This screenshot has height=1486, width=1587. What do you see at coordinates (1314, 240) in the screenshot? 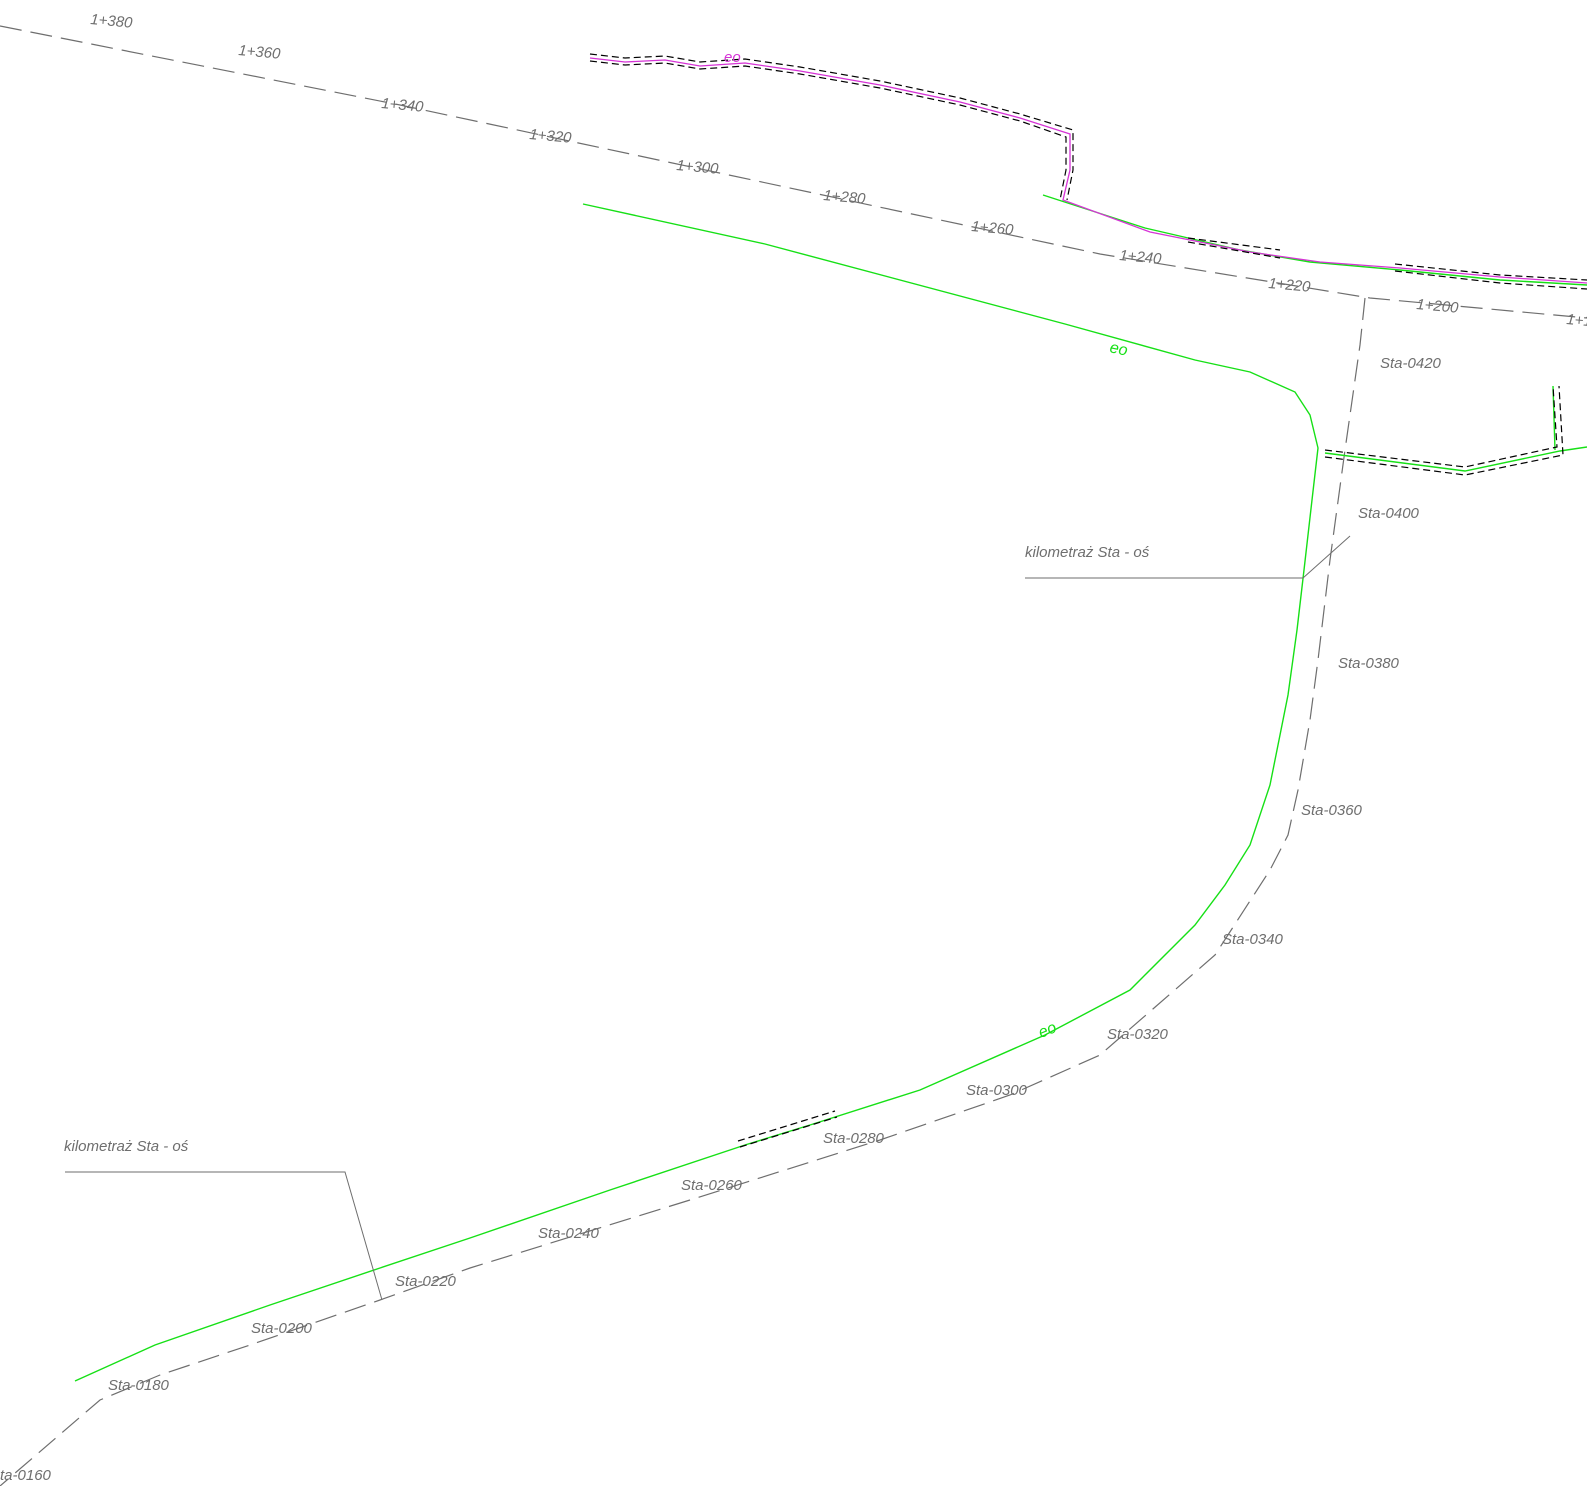
I see `green-cable-top-segment` at bounding box center [1314, 240].